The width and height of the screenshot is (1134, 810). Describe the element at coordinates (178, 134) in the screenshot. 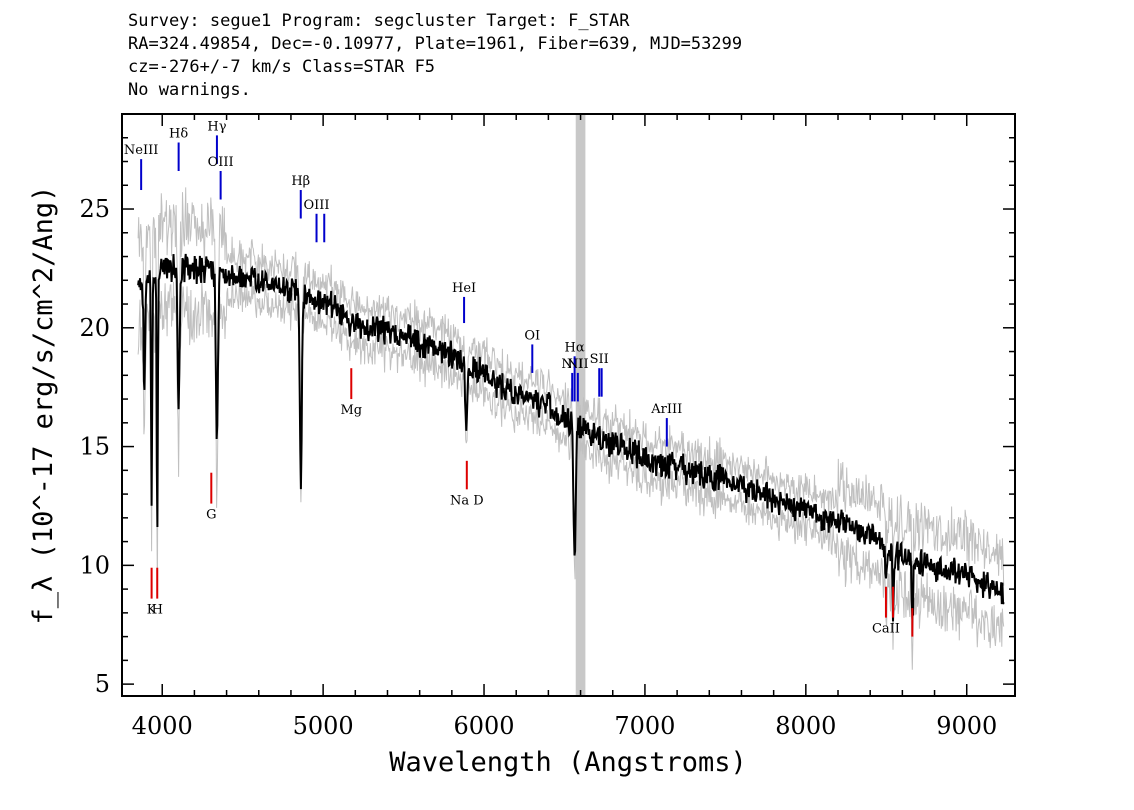

I see `emission-line-label: Hδ` at that location.